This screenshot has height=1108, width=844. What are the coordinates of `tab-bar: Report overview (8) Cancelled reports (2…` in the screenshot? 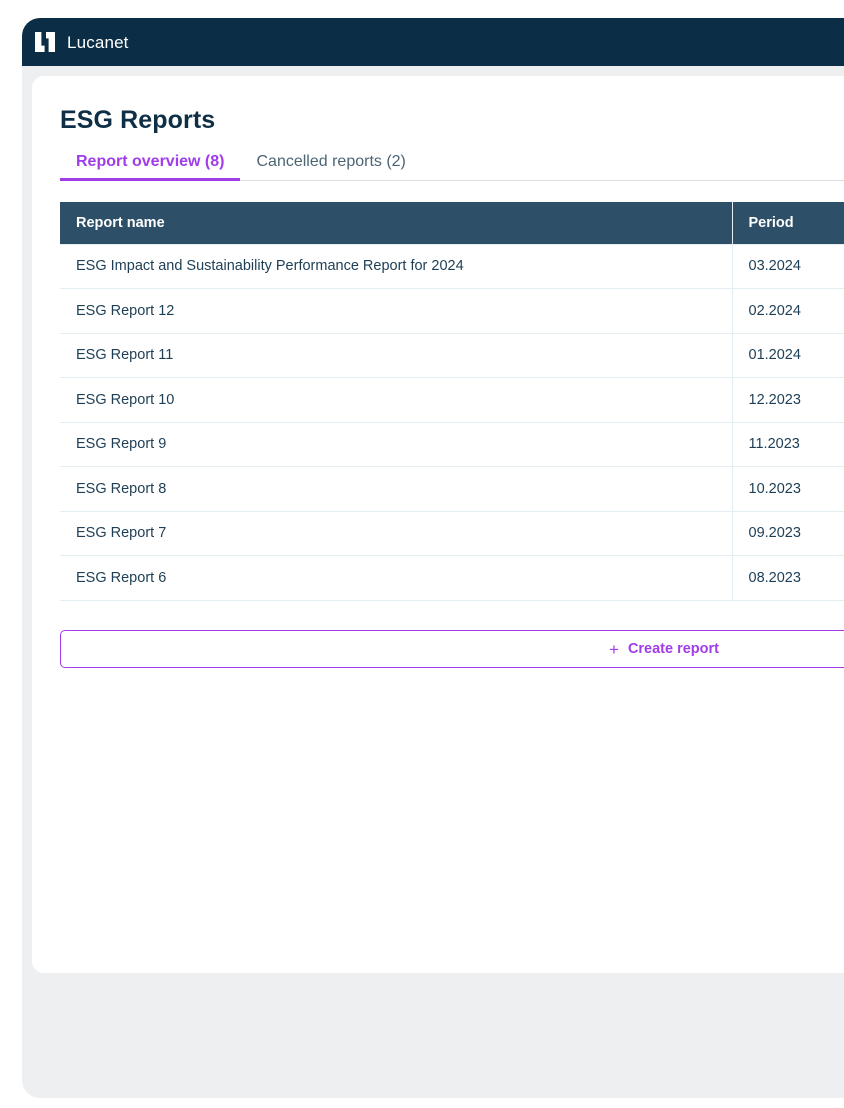 It's located at (452, 166).